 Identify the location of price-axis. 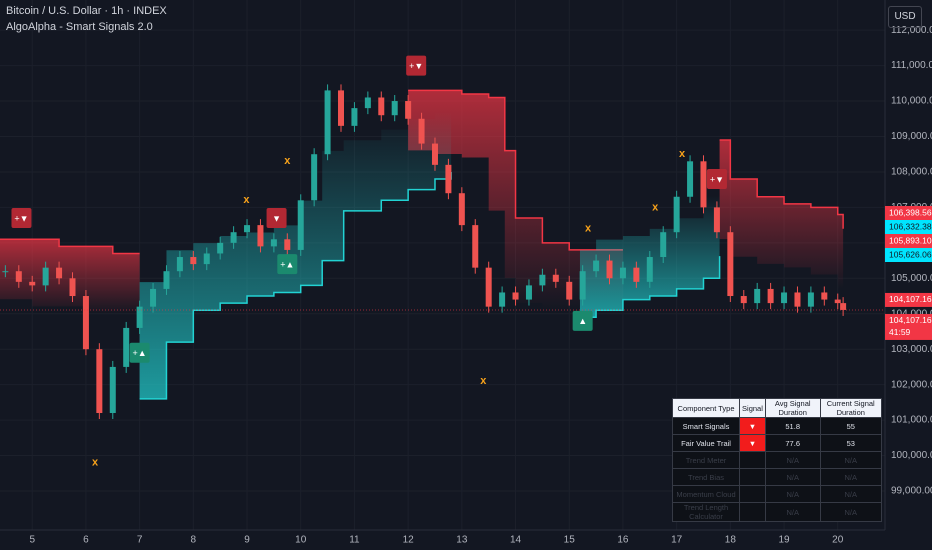
(908, 275).